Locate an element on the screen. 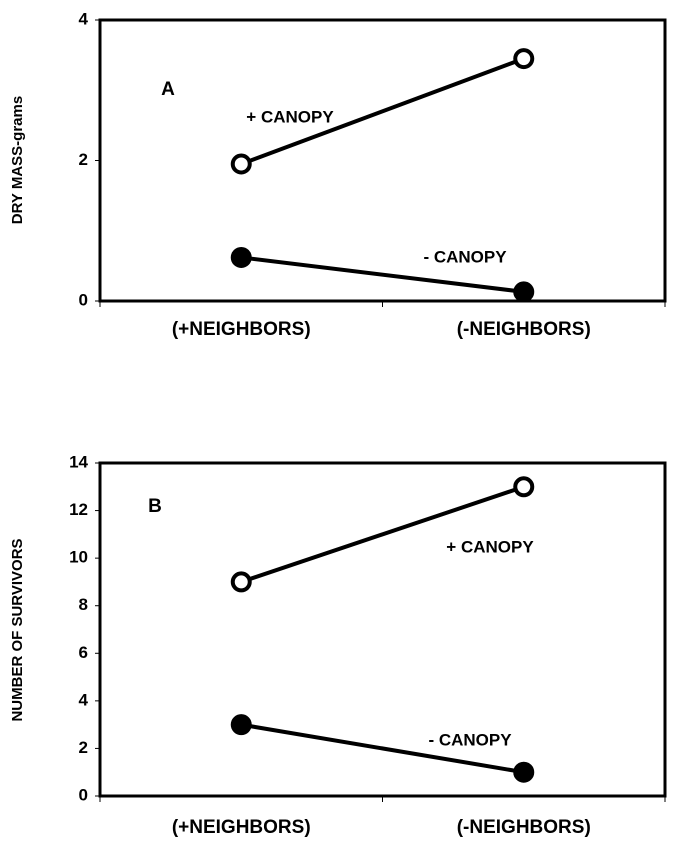 The height and width of the screenshot is (842, 673). y-tick-label: 14 is located at coordinates (78, 461).